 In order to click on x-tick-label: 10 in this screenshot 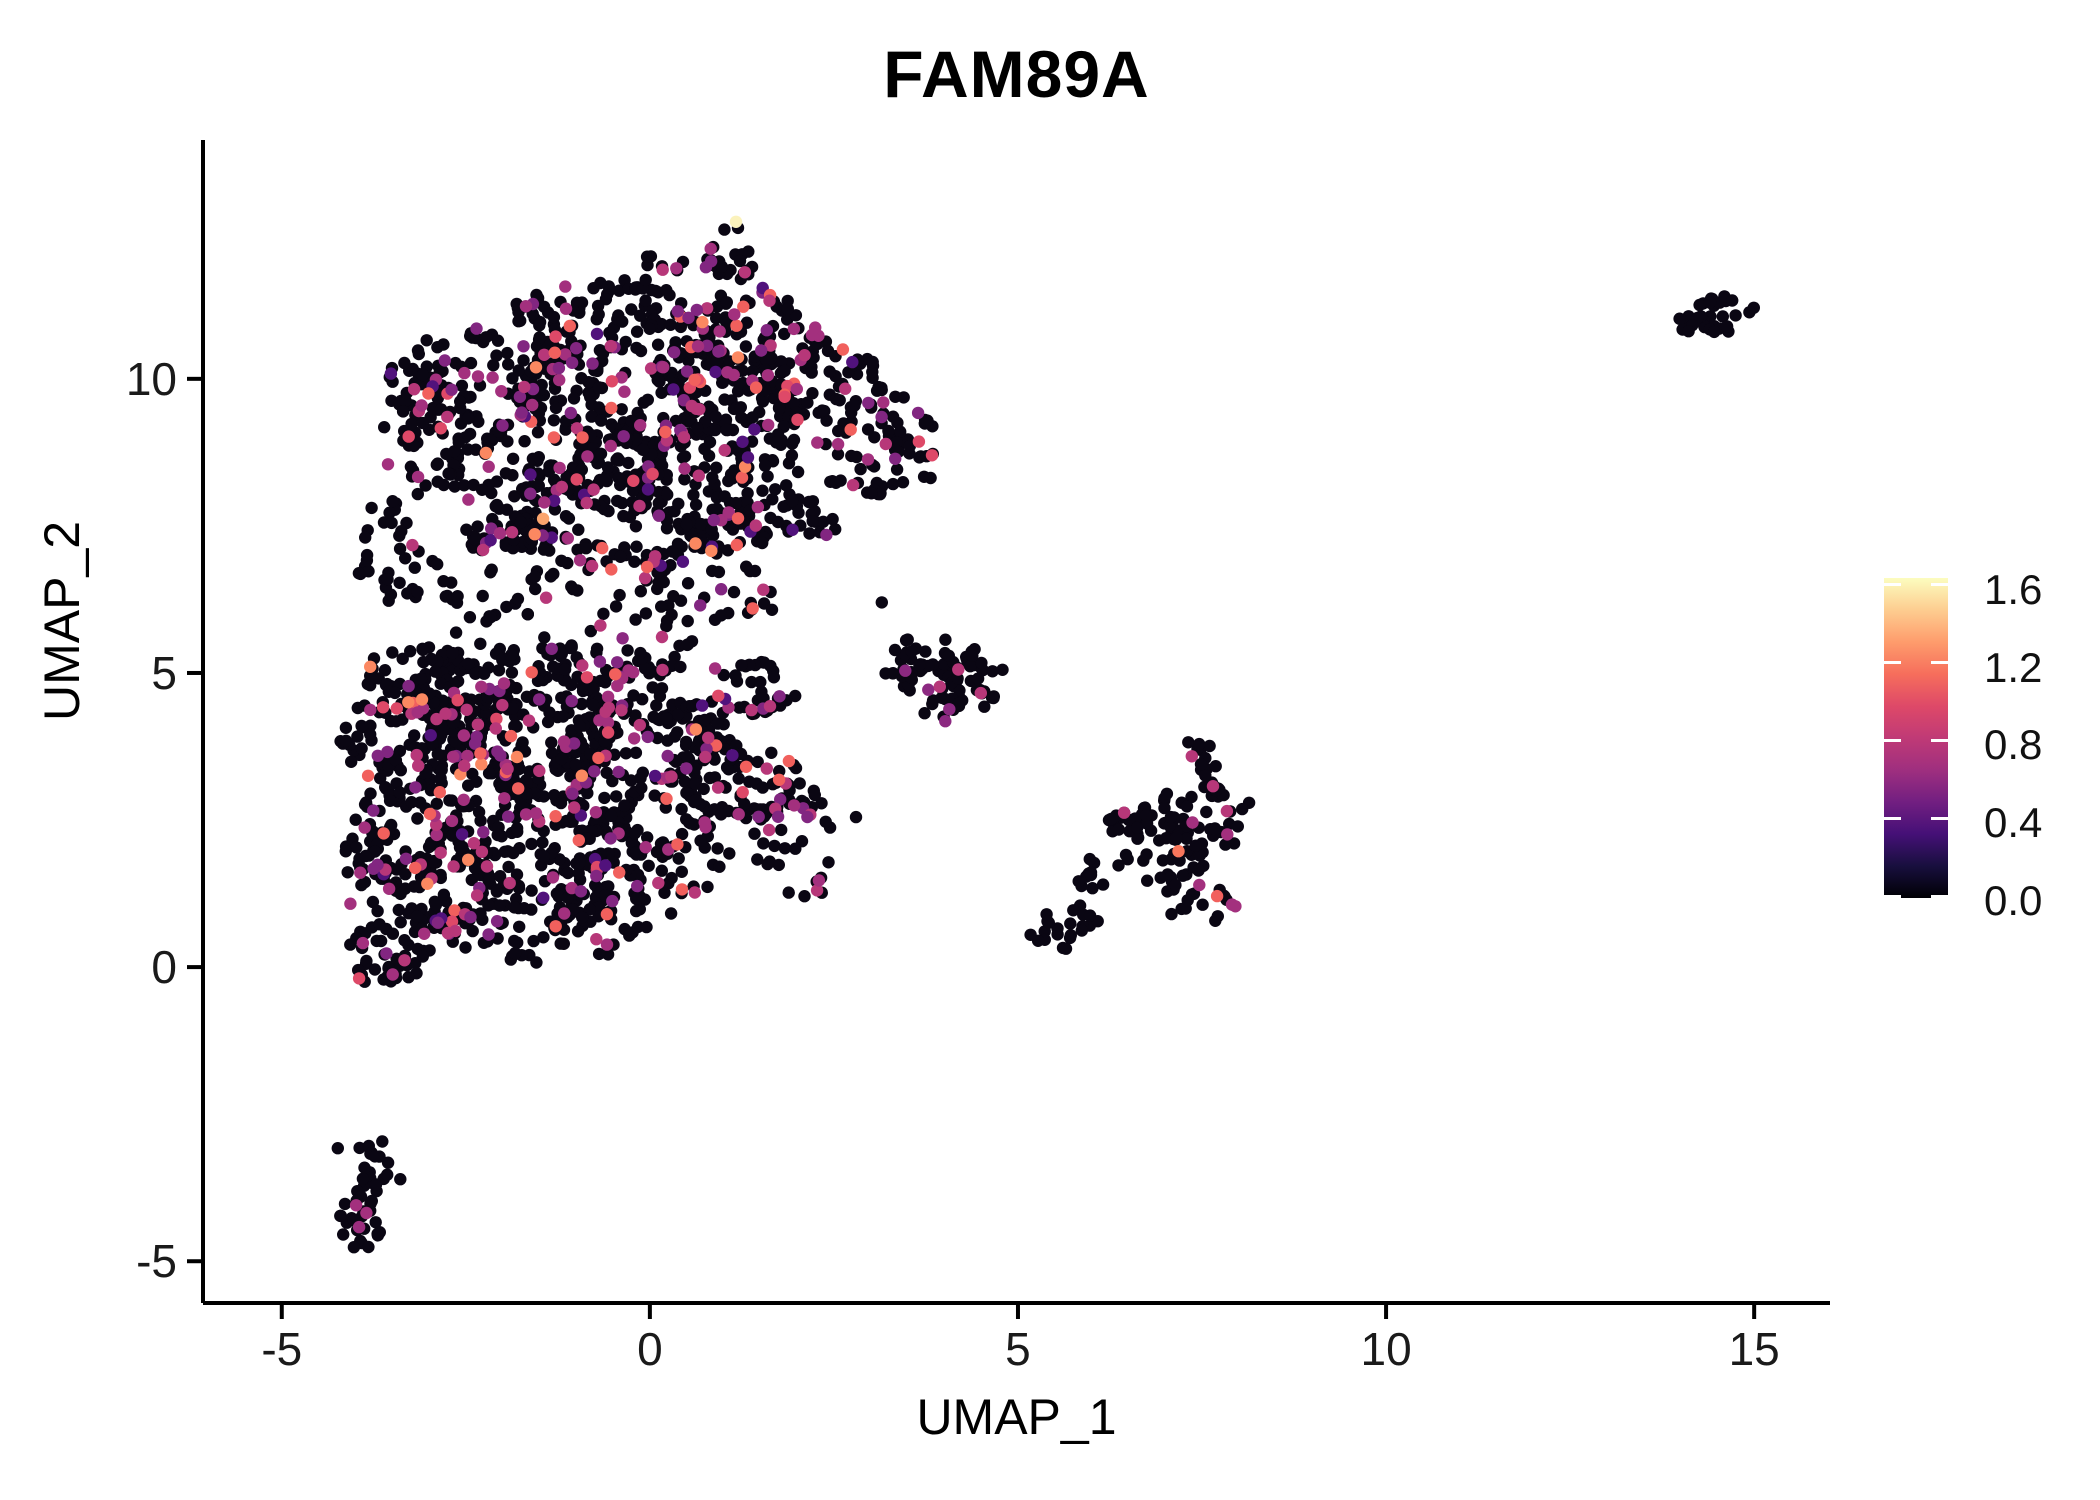, I will do `click(1385, 1349)`.